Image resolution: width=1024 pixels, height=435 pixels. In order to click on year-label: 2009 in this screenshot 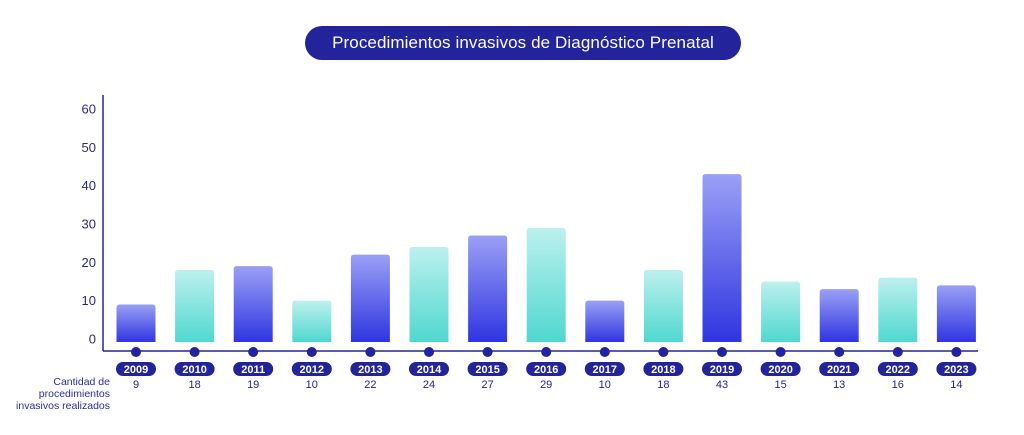, I will do `click(136, 370)`.